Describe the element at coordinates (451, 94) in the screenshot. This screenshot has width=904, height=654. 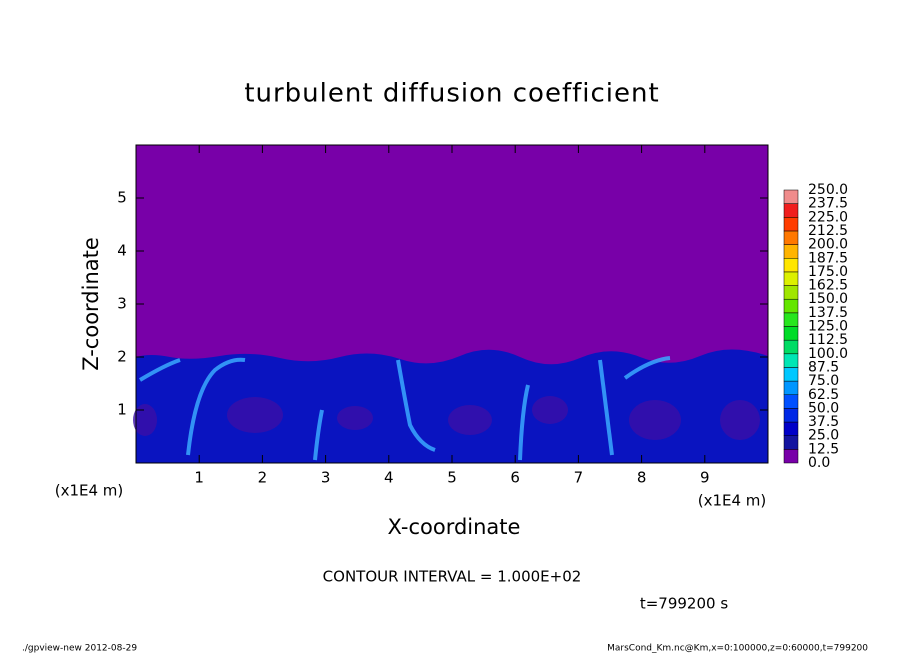
I see `chart-title: turbulent diffusion coefficient` at that location.